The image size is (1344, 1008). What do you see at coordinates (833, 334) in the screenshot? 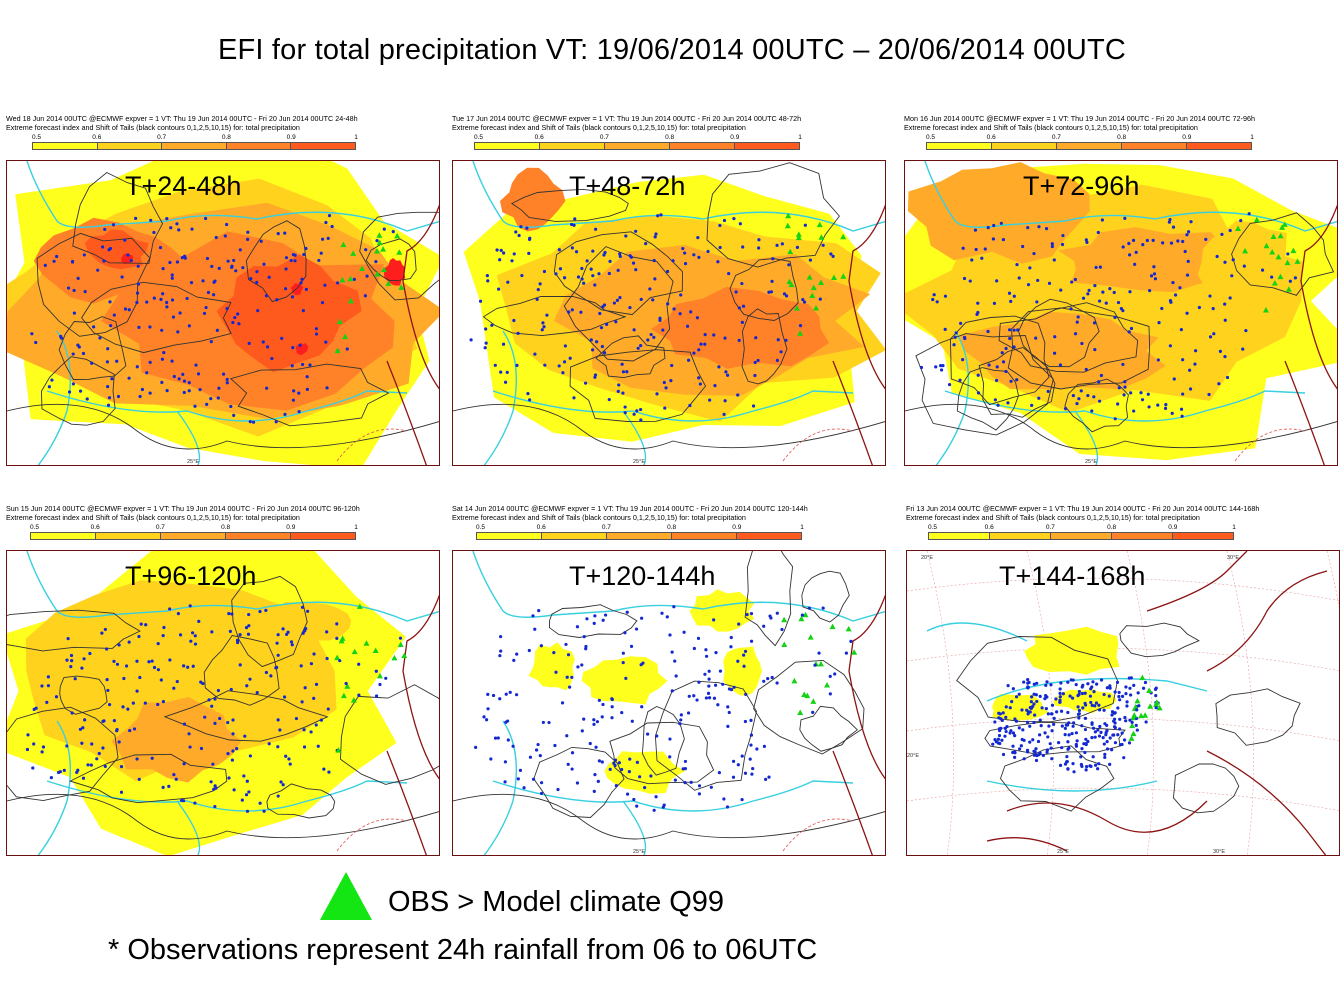
I see `country-borders` at bounding box center [833, 334].